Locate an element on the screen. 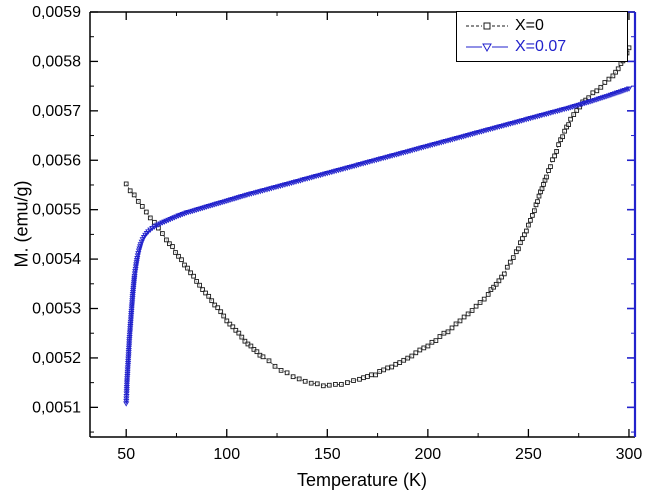 This screenshot has width=650, height=500. legend-item: X=0 is located at coordinates (542, 25).